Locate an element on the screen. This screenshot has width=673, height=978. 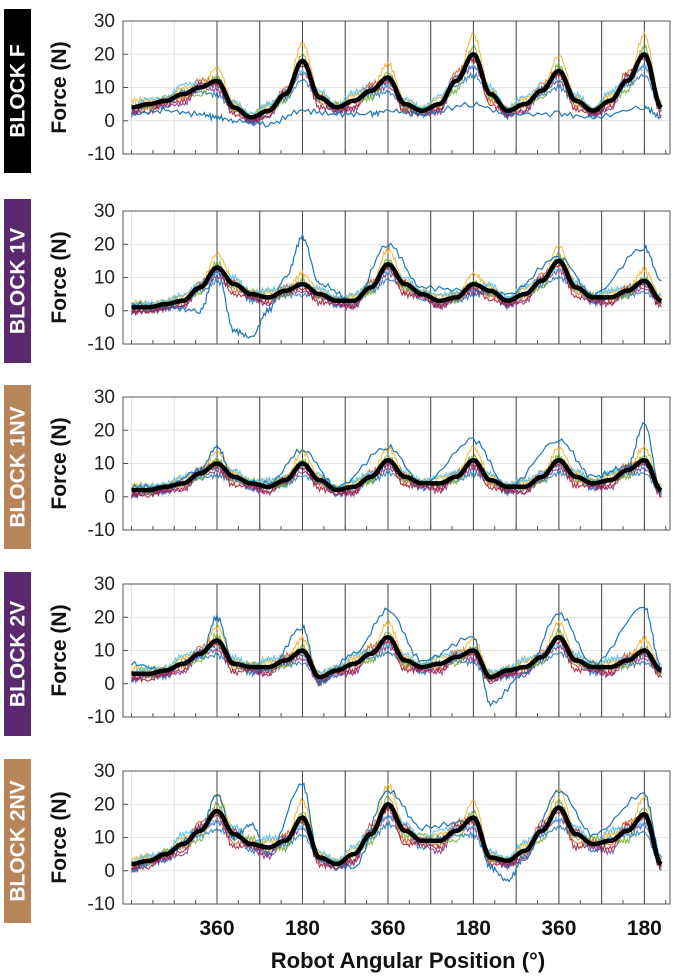
block-label: BLOCK 2NV is located at coordinates (18, 840).